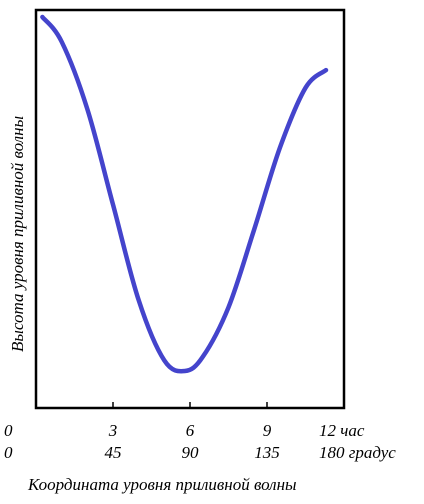 The height and width of the screenshot is (504, 424). I want to click on x-tick-label-degrees: 0, so click(8, 452).